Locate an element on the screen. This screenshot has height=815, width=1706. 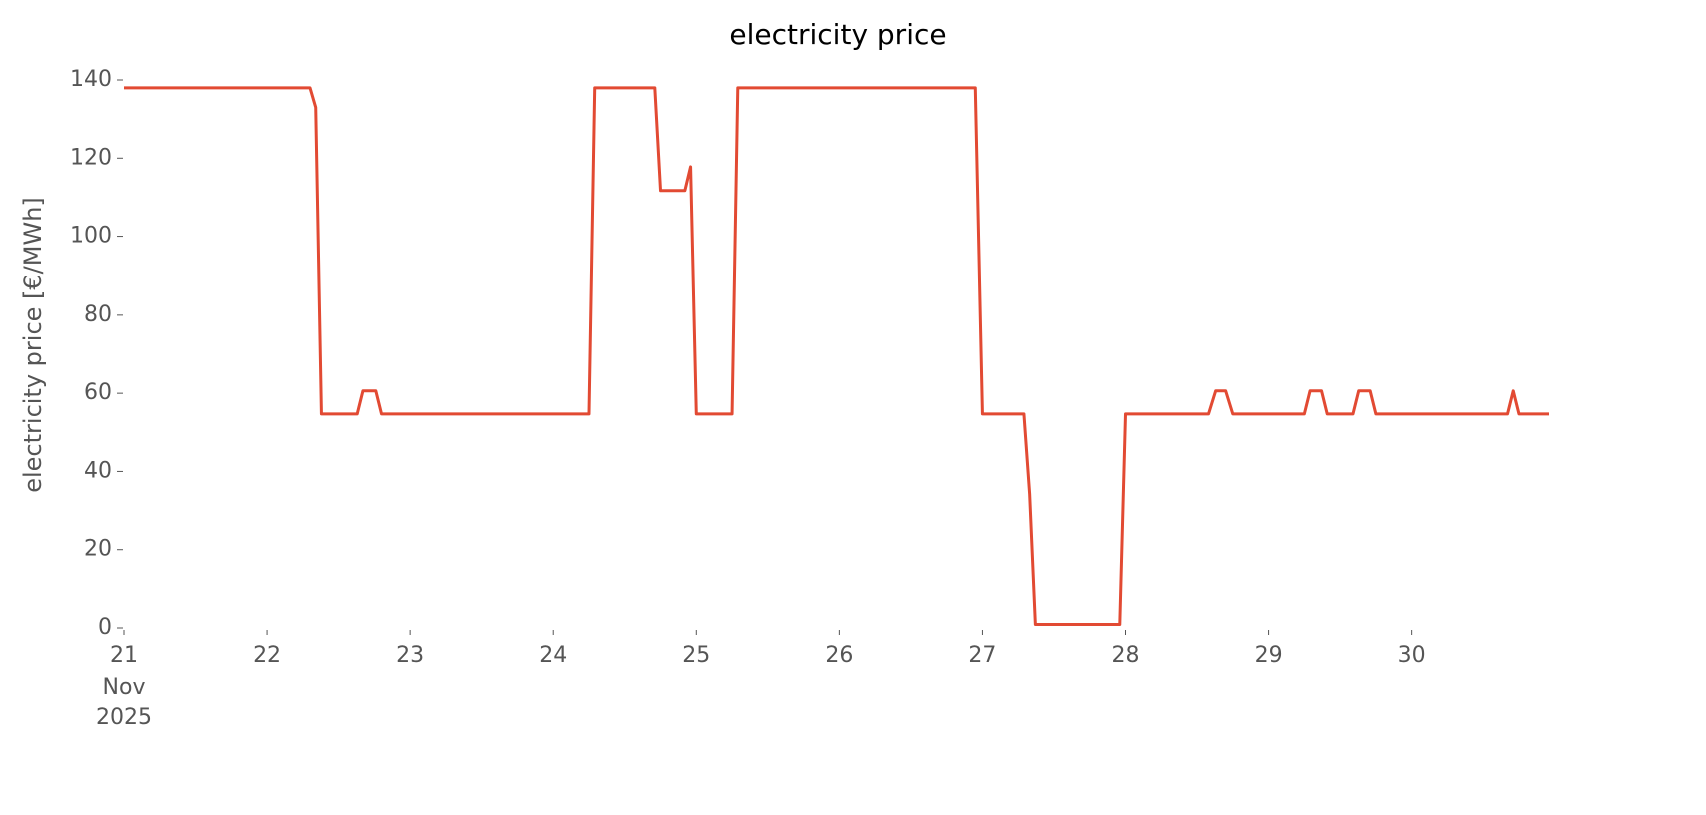
x-tick-label: 25 is located at coordinates (696, 655).